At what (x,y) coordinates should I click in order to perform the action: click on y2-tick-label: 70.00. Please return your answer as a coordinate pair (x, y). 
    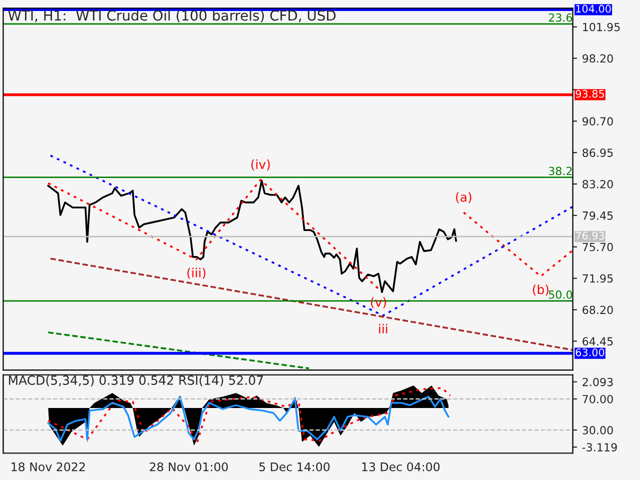
    Looking at the image, I should click on (597, 399).